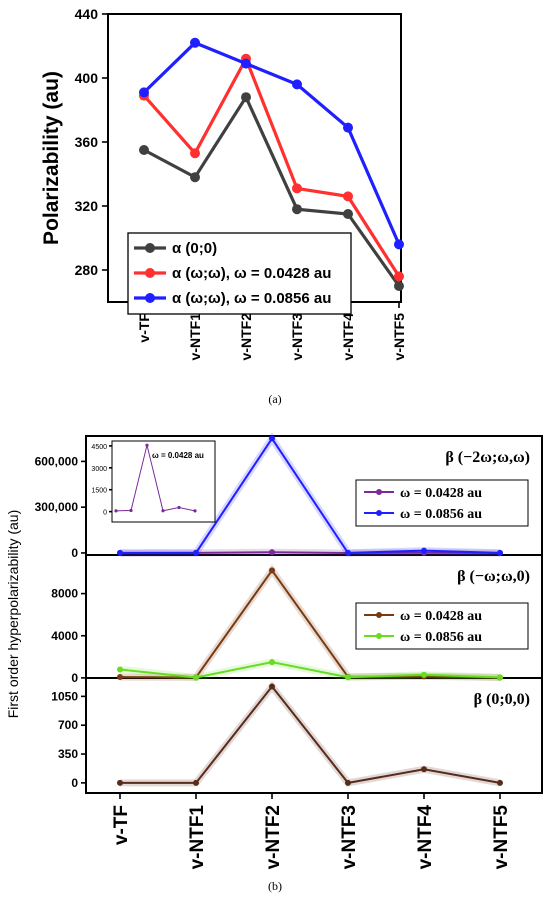 Image resolution: width=550 pixels, height=902 pixels. What do you see at coordinates (251, 298) in the screenshot?
I see `chart-a-legend-label-2: α (ω;ω), ω = 0.0856 au` at bounding box center [251, 298].